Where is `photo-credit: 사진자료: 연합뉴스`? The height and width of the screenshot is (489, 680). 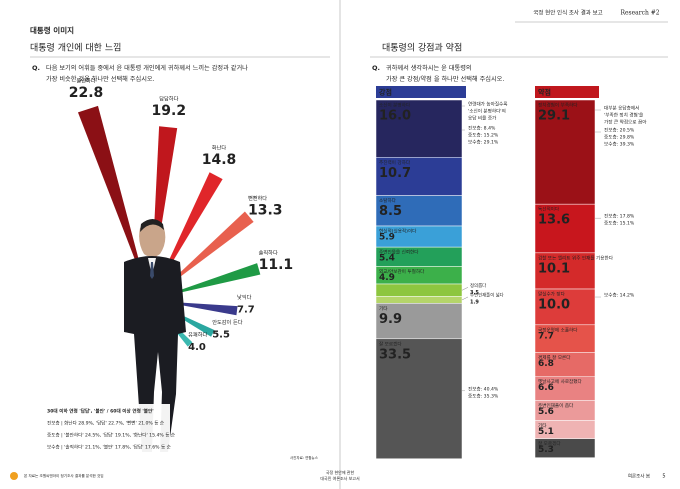
photo-credit: 사진자료: 연합뉴스 is located at coordinates (304, 457).